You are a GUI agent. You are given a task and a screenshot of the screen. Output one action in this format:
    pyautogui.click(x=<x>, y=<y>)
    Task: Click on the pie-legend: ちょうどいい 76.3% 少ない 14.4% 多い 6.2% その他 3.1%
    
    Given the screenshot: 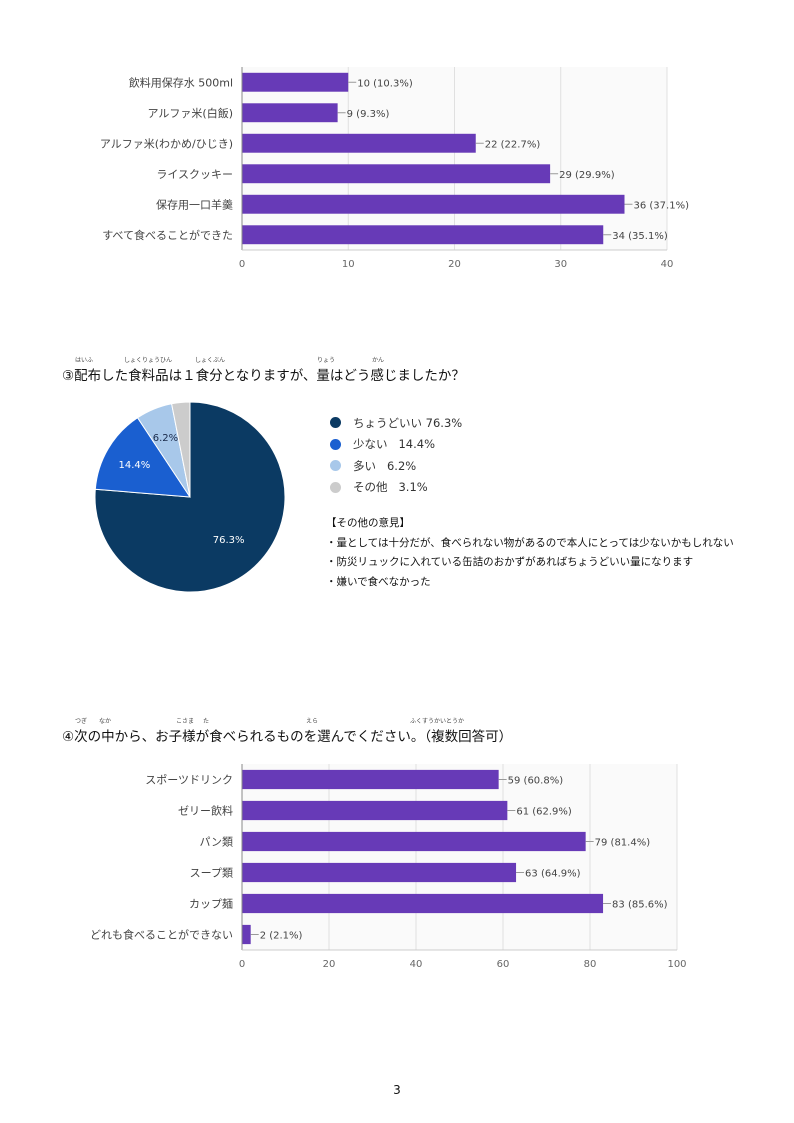 What is the action you would take?
    pyautogui.click(x=396, y=455)
    